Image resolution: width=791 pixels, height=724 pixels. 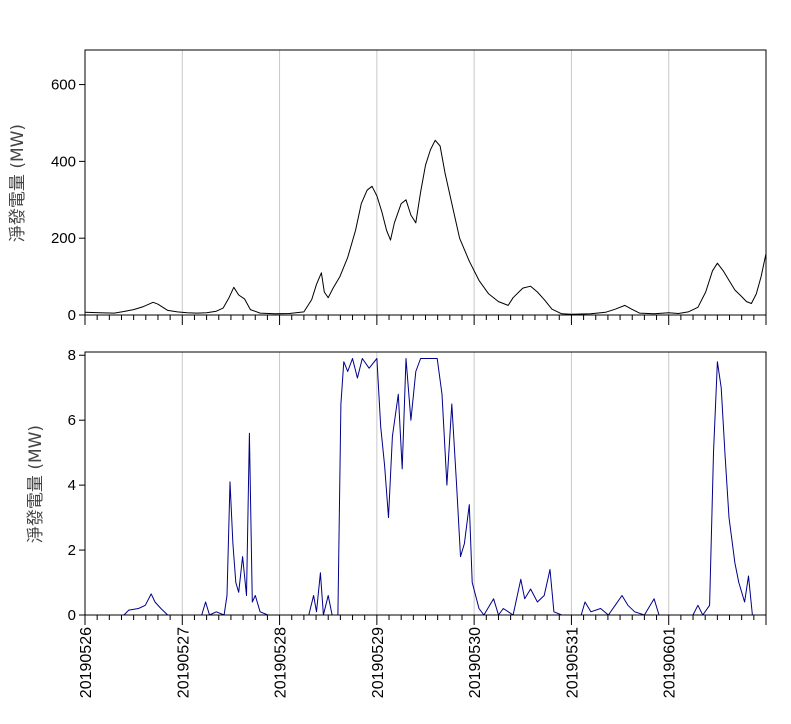 I want to click on top-y-tick-label: 200, so click(x=63, y=238).